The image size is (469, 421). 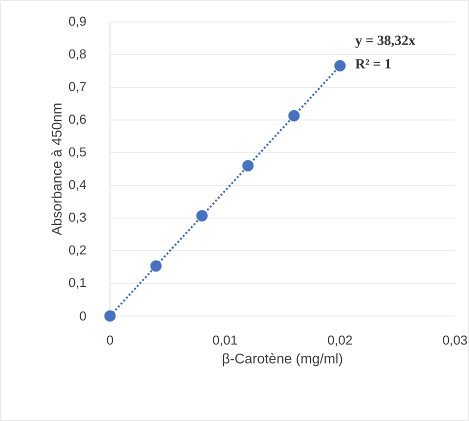 I want to click on y-tick-label: 0, so click(x=83, y=316).